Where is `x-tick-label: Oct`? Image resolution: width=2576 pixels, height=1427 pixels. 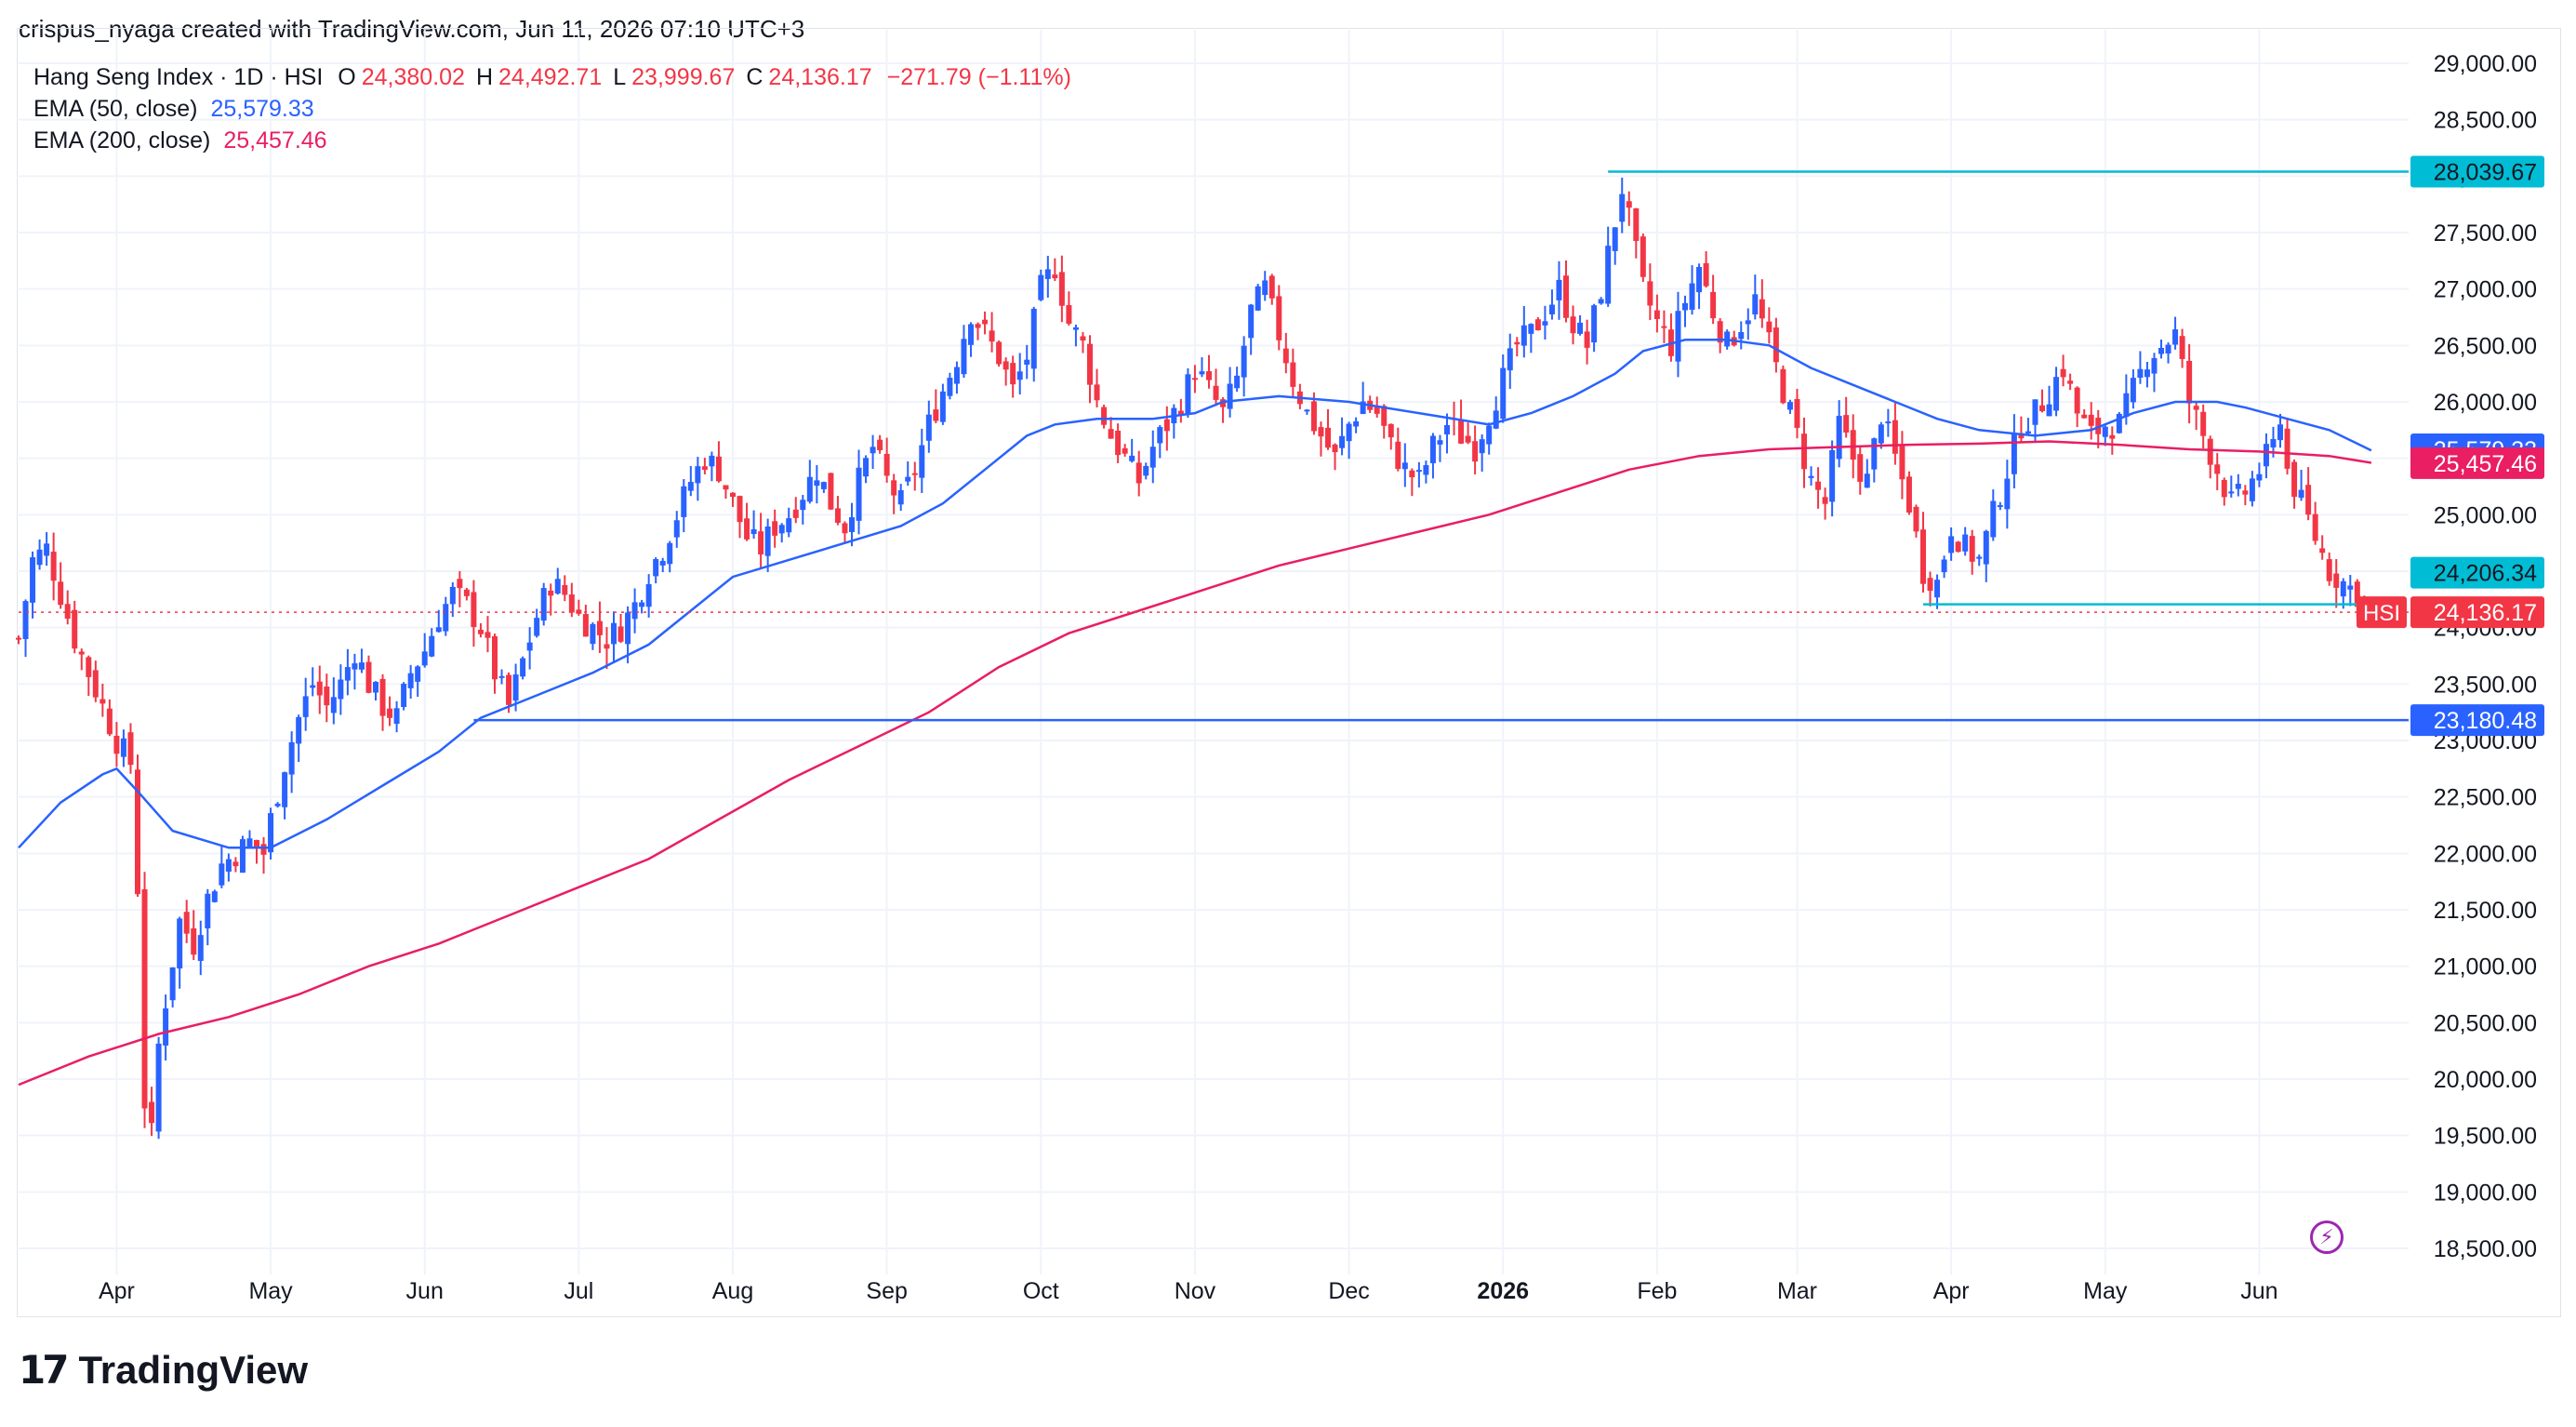
x-tick-label: Oct is located at coordinates (1041, 1291).